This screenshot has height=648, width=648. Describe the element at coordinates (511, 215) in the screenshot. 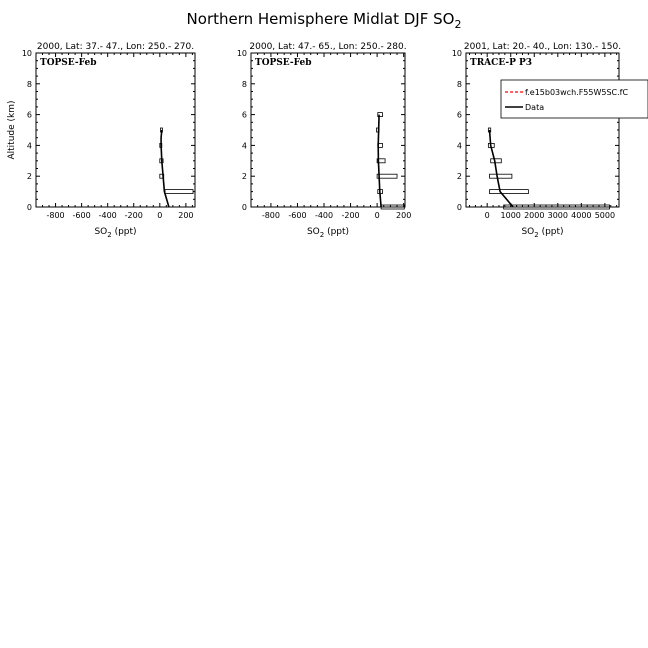

I see `x-tick-label: 1000` at that location.